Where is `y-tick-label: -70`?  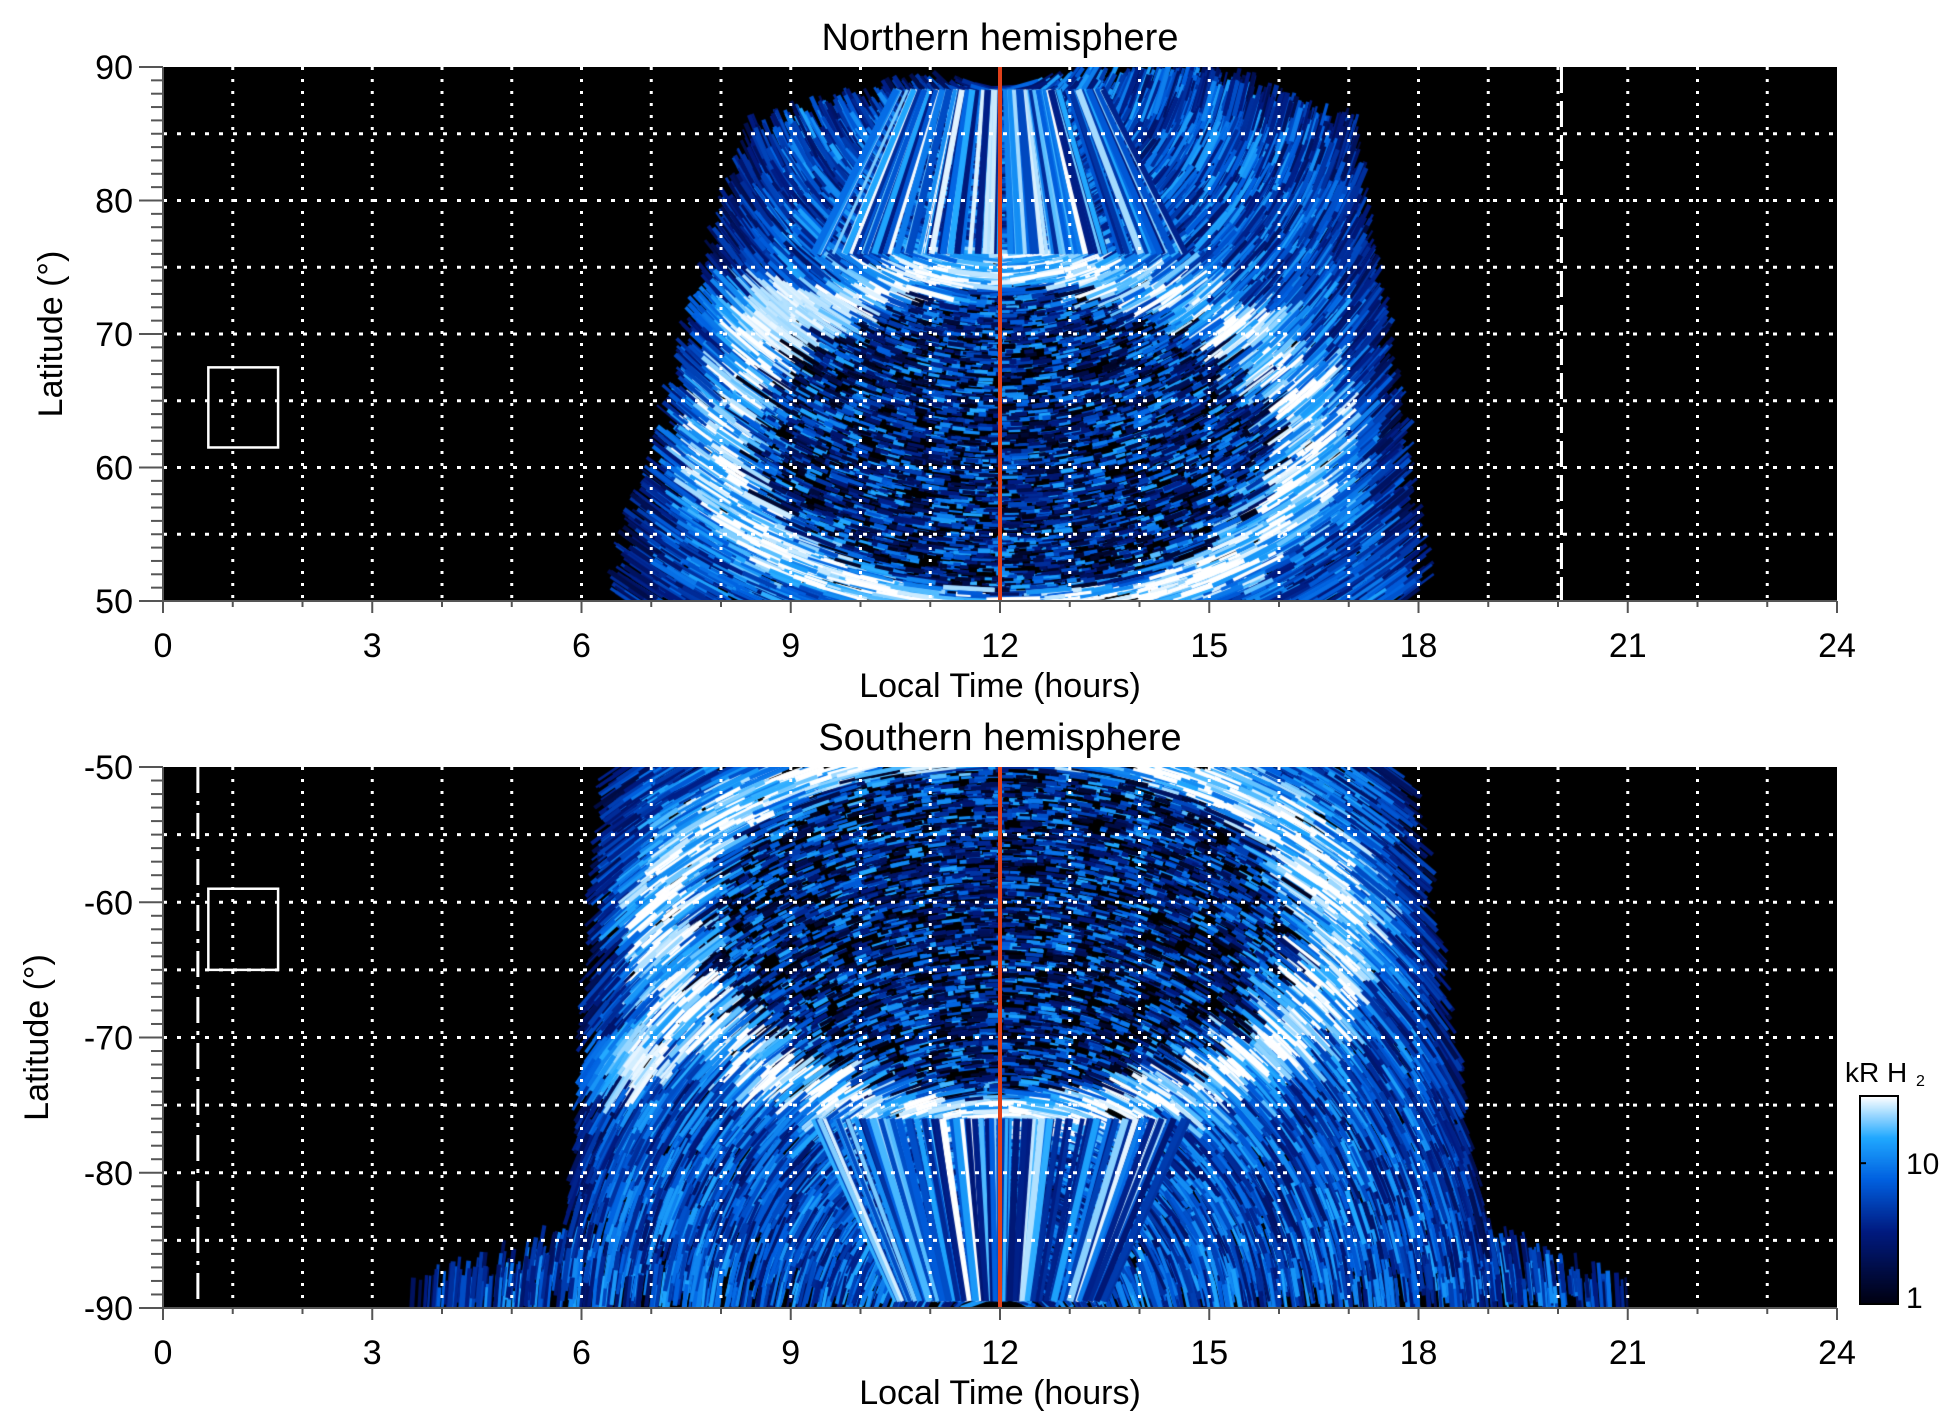 y-tick-label: -70 is located at coordinates (108, 1039).